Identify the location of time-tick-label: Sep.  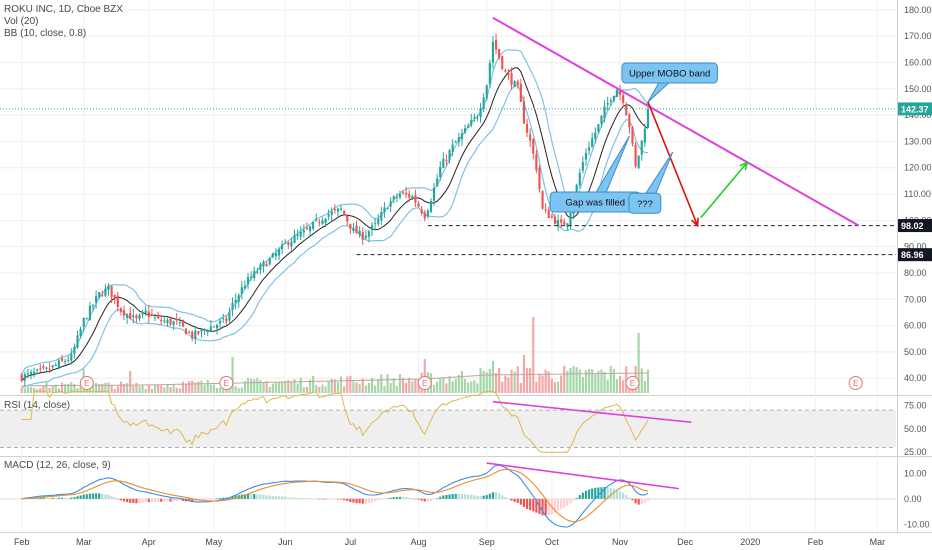
(487, 542).